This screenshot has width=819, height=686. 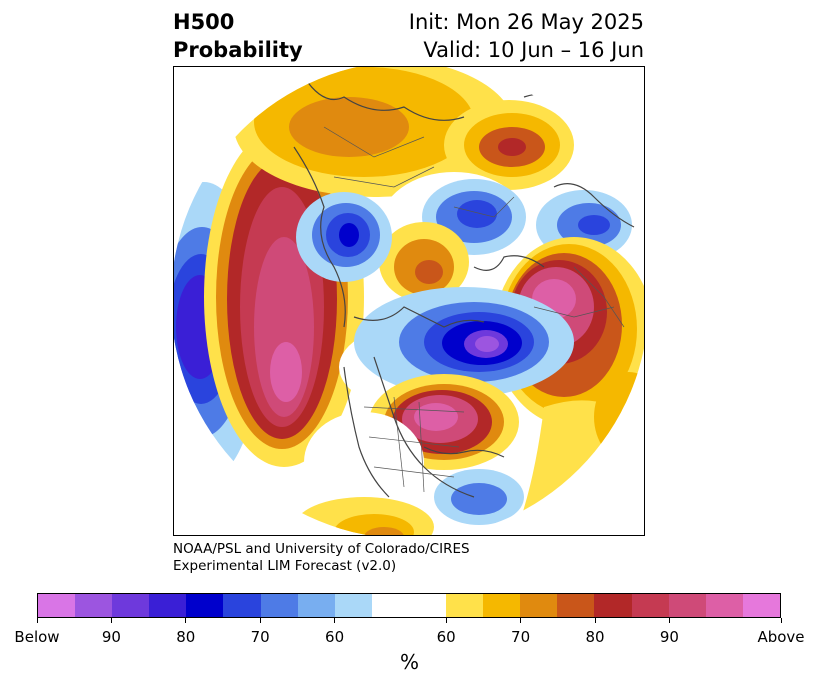 What do you see at coordinates (344, 237) in the screenshot?
I see `cold-anomaly-atlantic` at bounding box center [344, 237].